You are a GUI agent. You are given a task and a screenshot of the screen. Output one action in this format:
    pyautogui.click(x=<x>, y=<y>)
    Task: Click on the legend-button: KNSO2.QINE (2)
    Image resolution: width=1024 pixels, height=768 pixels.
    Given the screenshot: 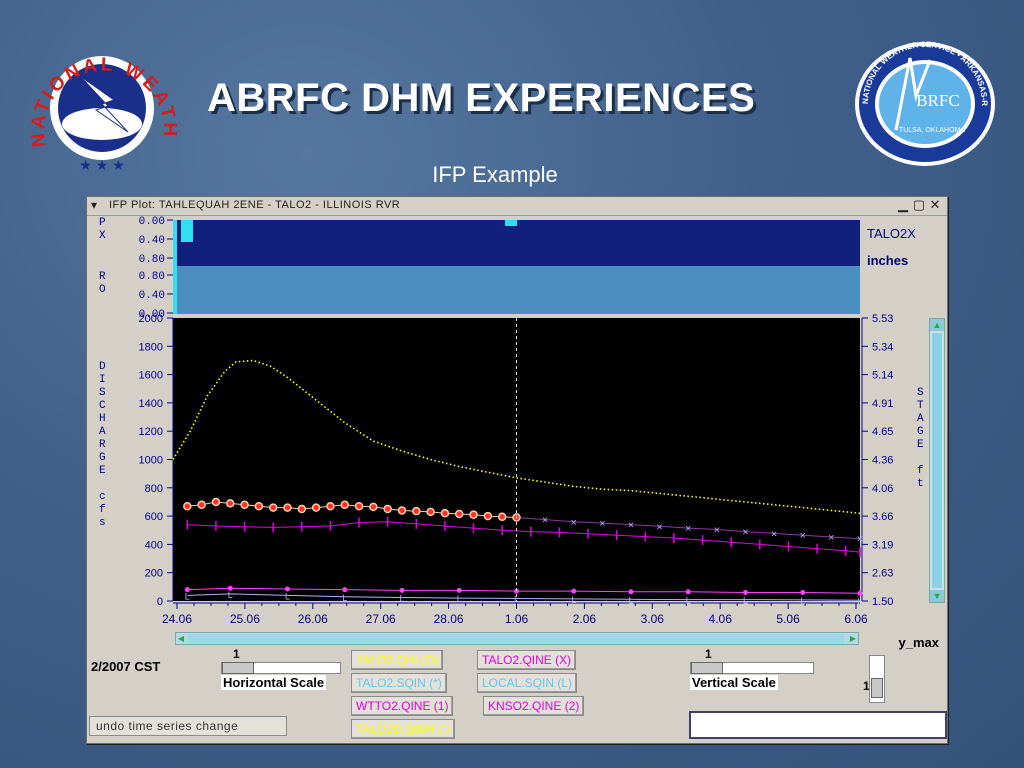 What is the action you would take?
    pyautogui.click(x=534, y=706)
    